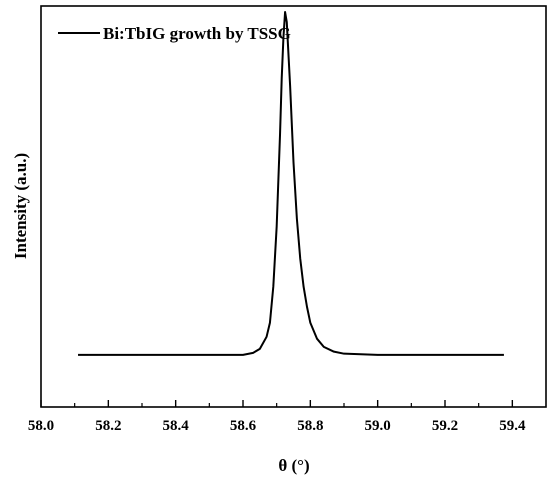 The width and height of the screenshot is (550, 481). Describe the element at coordinates (108, 426) in the screenshot. I see `x-tick-label: 58.2` at that location.